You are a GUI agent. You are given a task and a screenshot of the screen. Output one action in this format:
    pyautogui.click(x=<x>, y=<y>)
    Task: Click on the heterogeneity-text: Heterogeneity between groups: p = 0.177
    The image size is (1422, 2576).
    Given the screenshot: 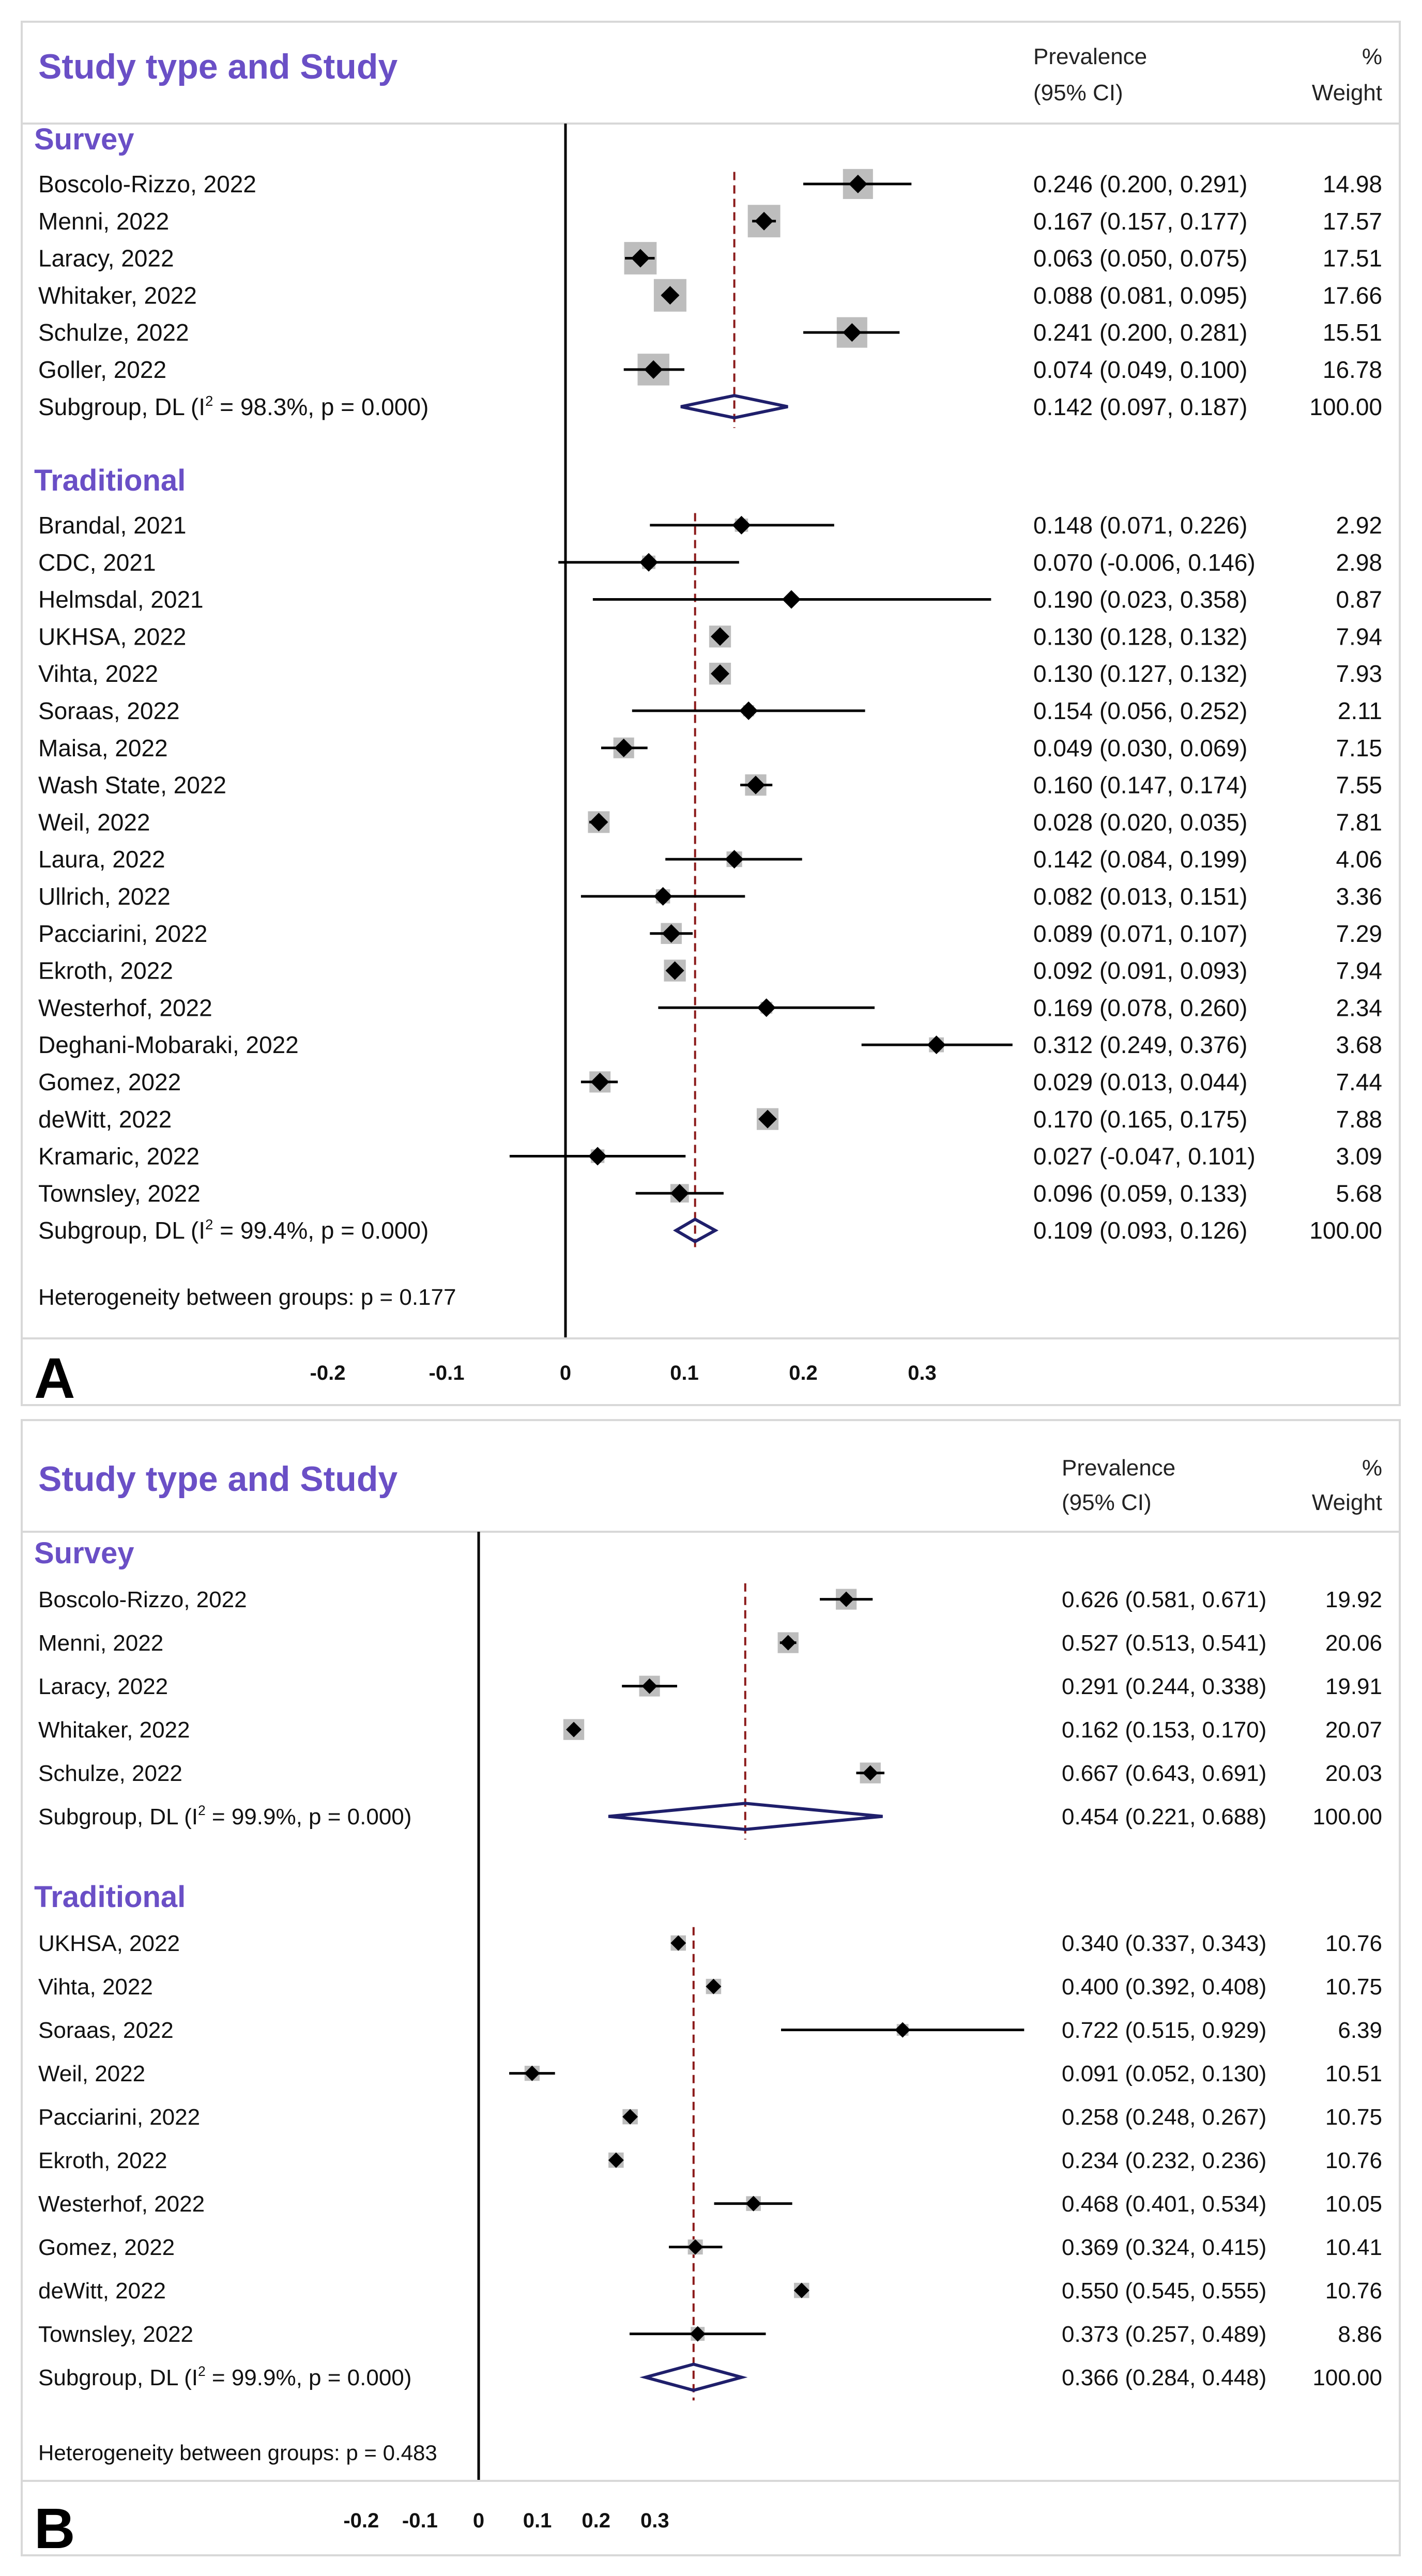 What is the action you would take?
    pyautogui.click(x=247, y=1297)
    